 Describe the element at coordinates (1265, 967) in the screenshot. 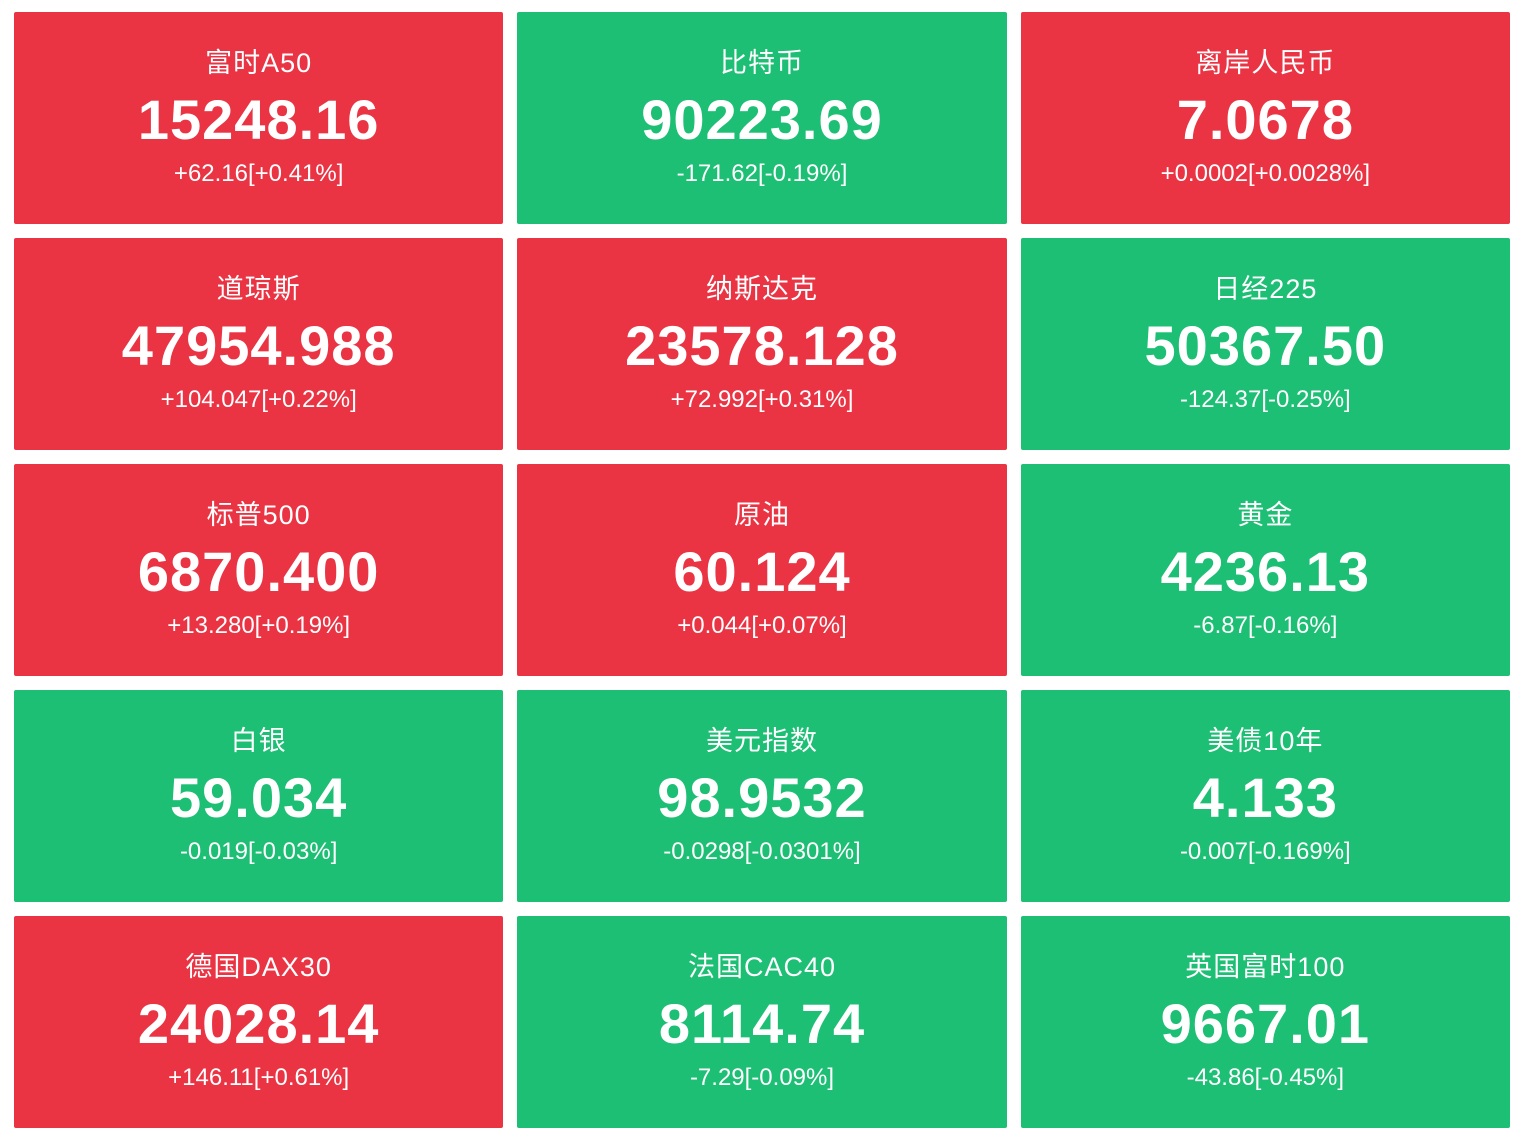

I see `instrument-name: 英国富时100` at that location.